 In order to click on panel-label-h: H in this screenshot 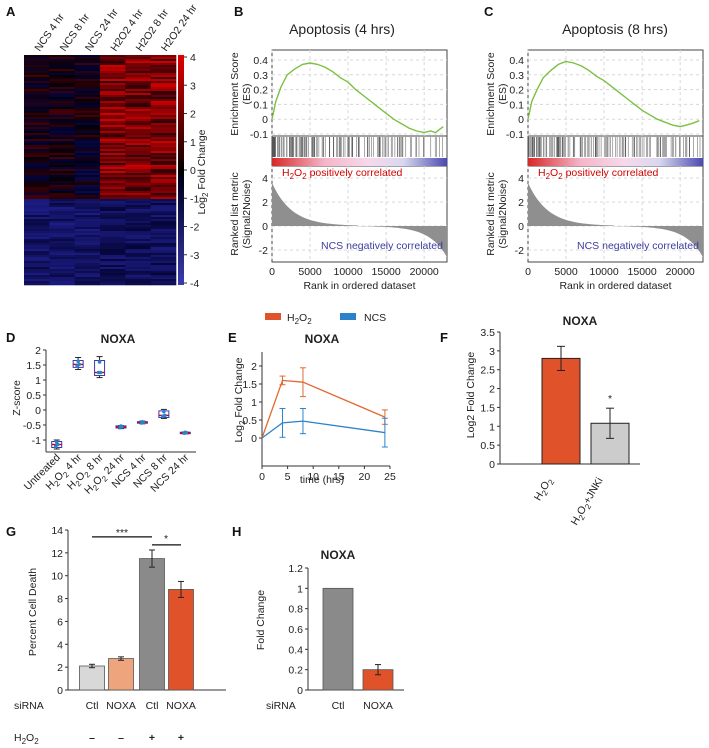, I will do `click(236, 531)`.